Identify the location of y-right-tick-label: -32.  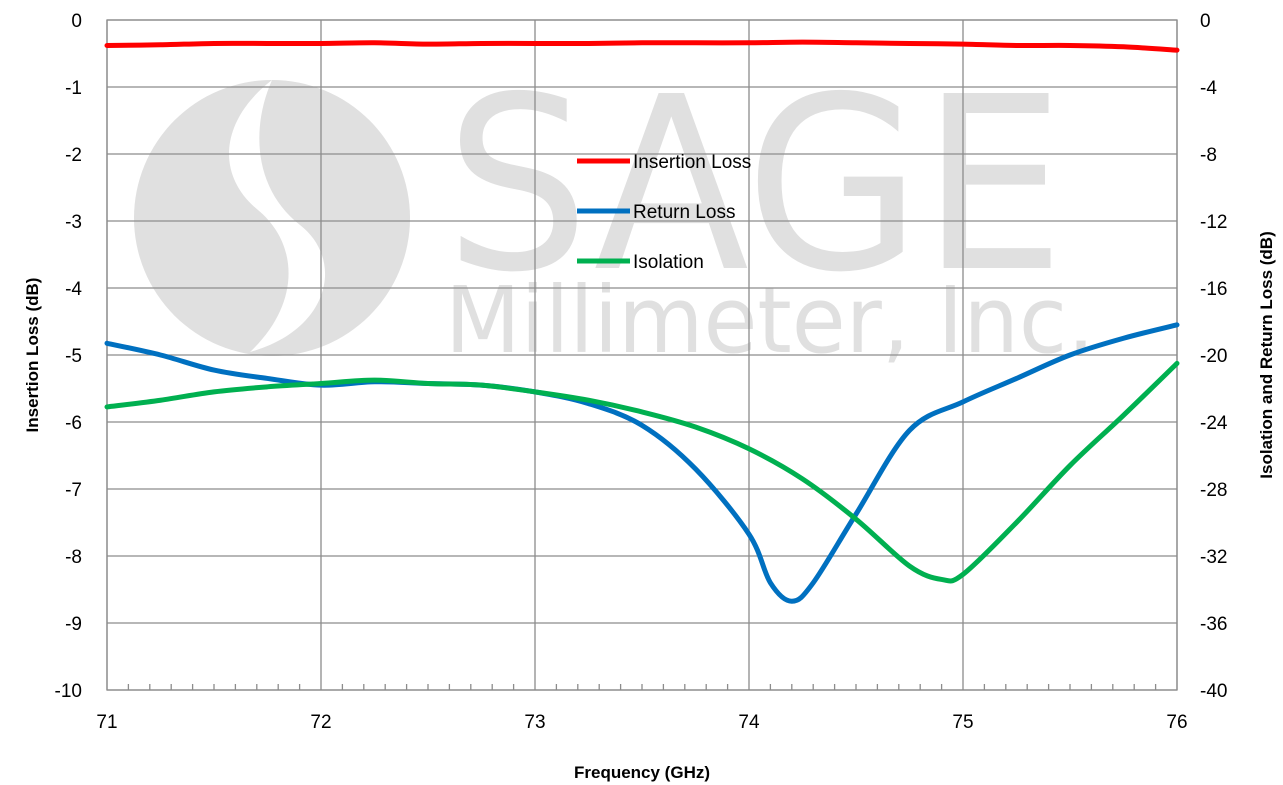
(1213, 557).